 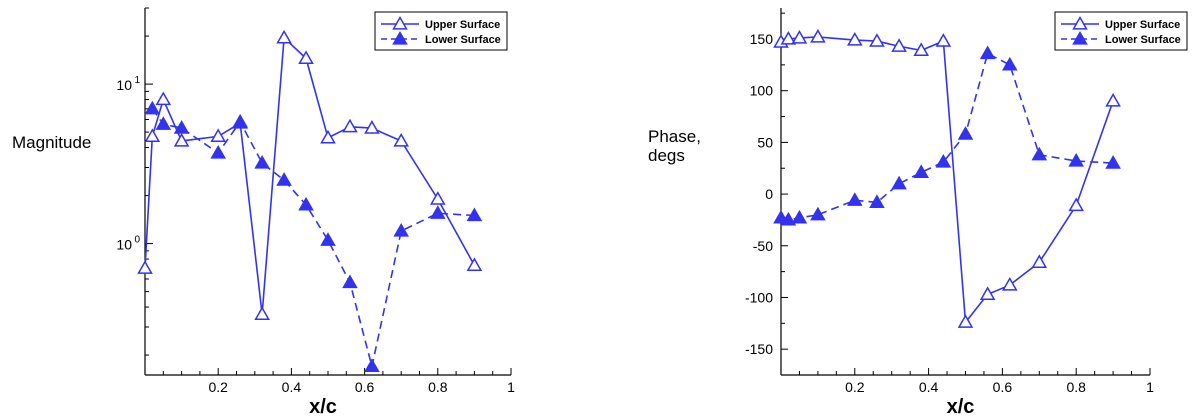 I want to click on chart2-xtick-label: 1, so click(x=1150, y=387).